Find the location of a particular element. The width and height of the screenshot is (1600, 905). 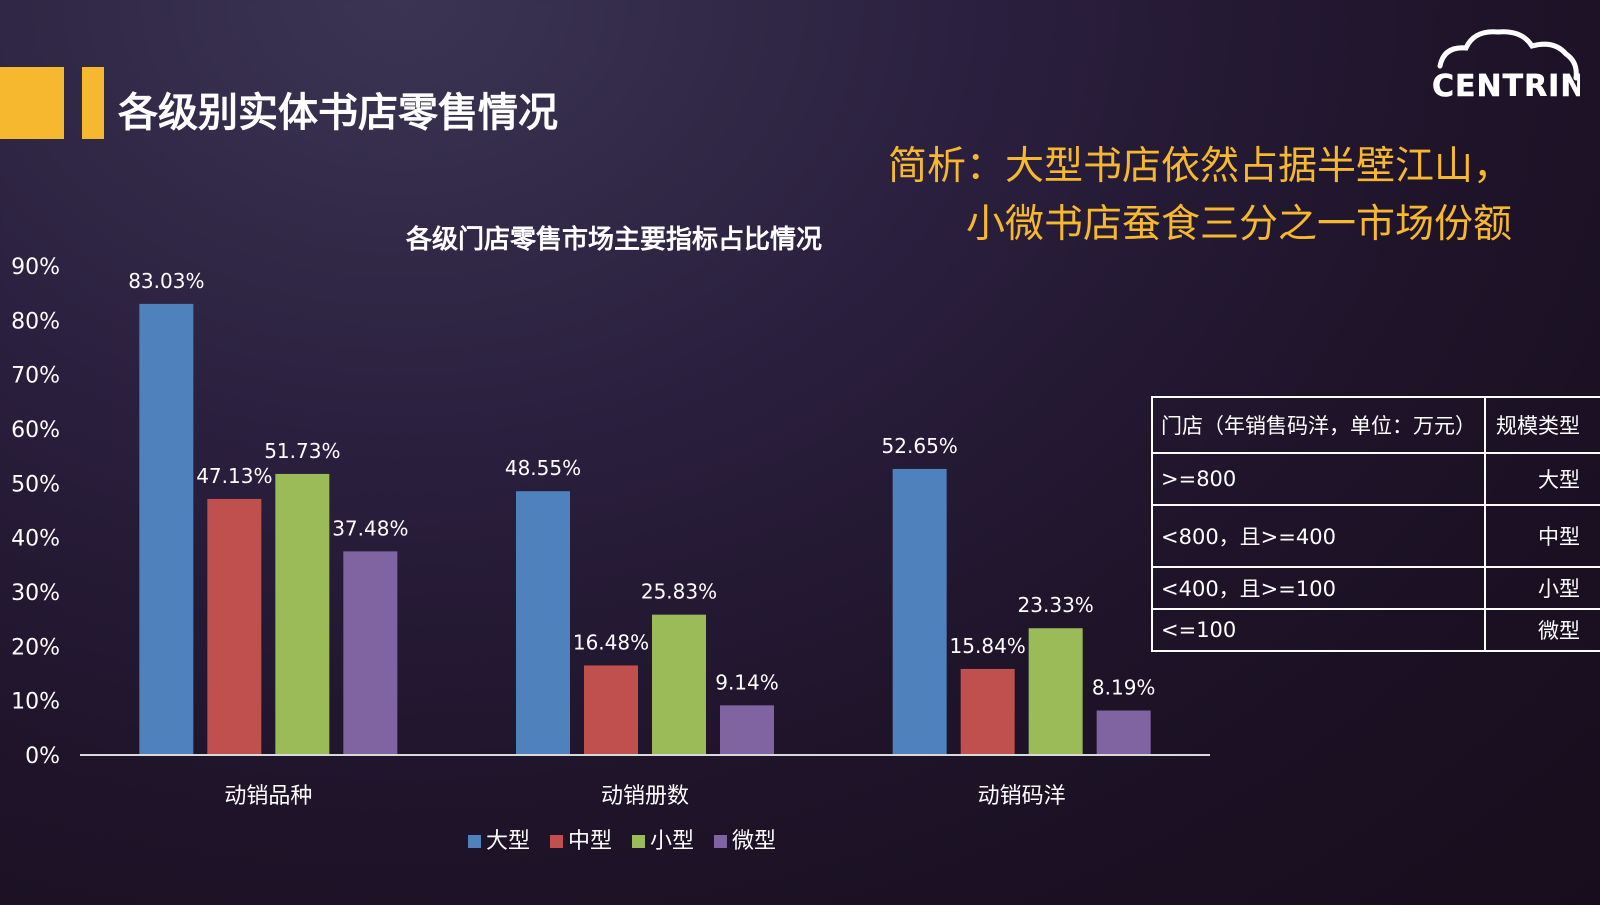

y-tick-label: 40% is located at coordinates (35, 539).